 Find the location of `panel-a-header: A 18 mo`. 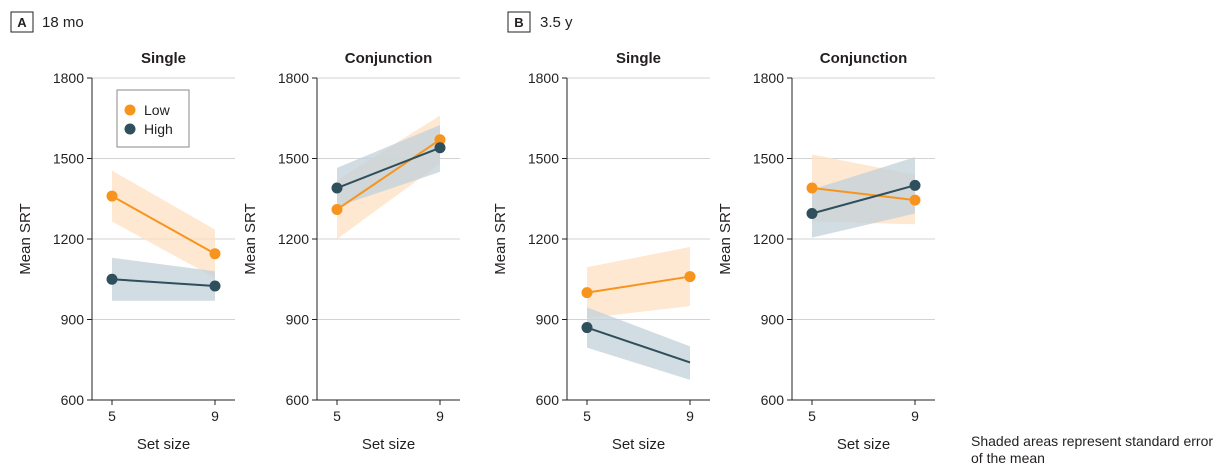

panel-a-header: A 18 mo is located at coordinates (47, 22).